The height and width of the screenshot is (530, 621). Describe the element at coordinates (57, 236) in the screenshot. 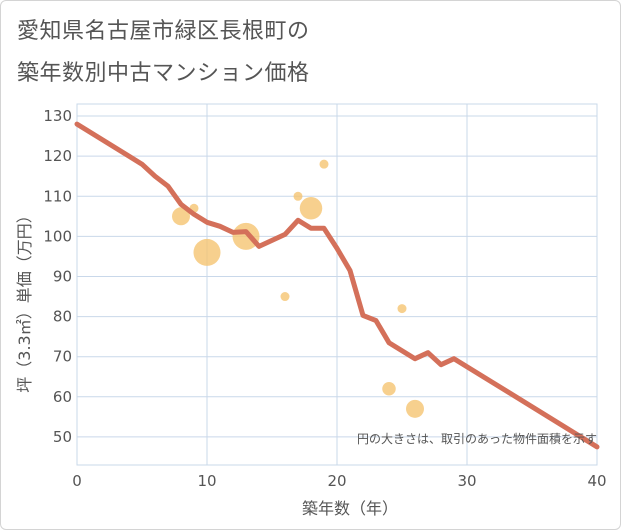

I see `y-tick-label: 100` at that location.